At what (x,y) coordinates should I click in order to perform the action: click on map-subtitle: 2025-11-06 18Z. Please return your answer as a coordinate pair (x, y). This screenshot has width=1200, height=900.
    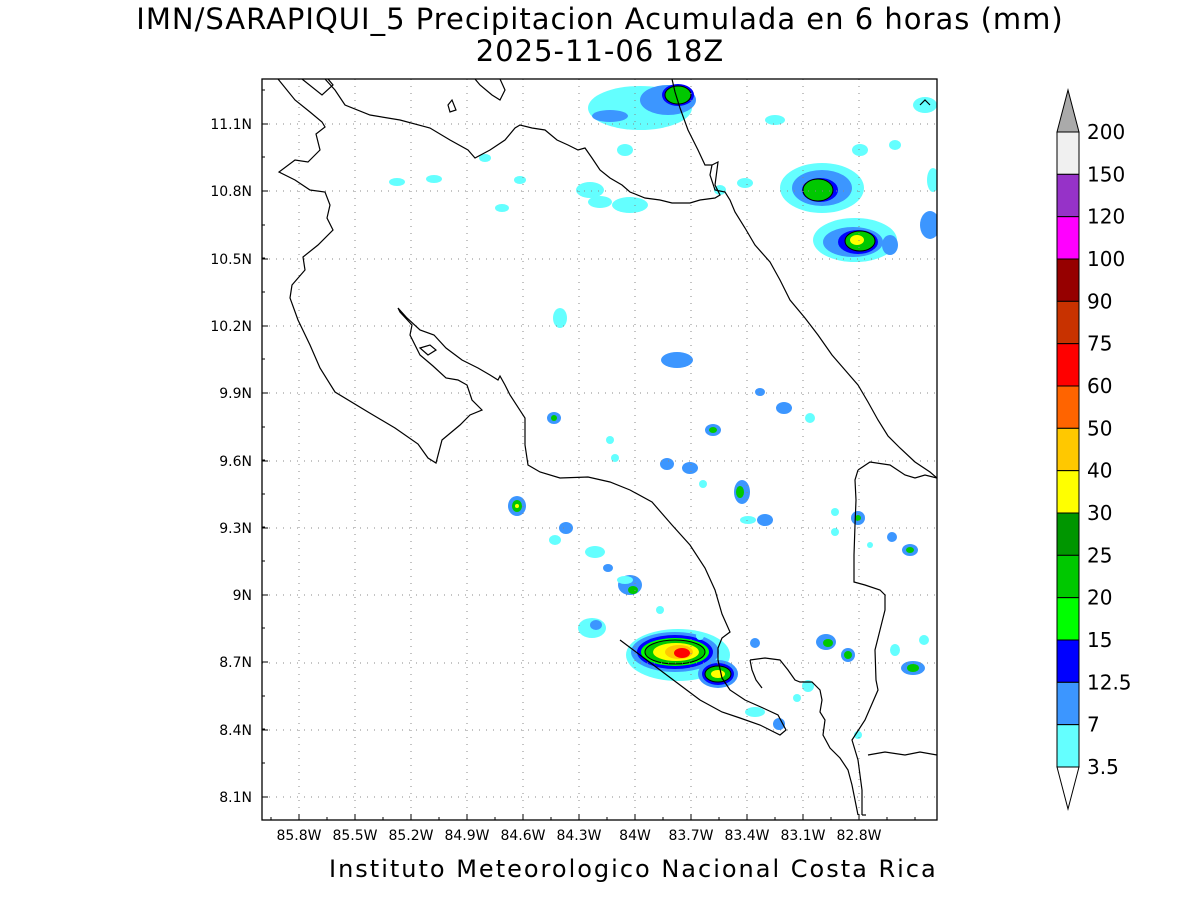
    Looking at the image, I should click on (600, 51).